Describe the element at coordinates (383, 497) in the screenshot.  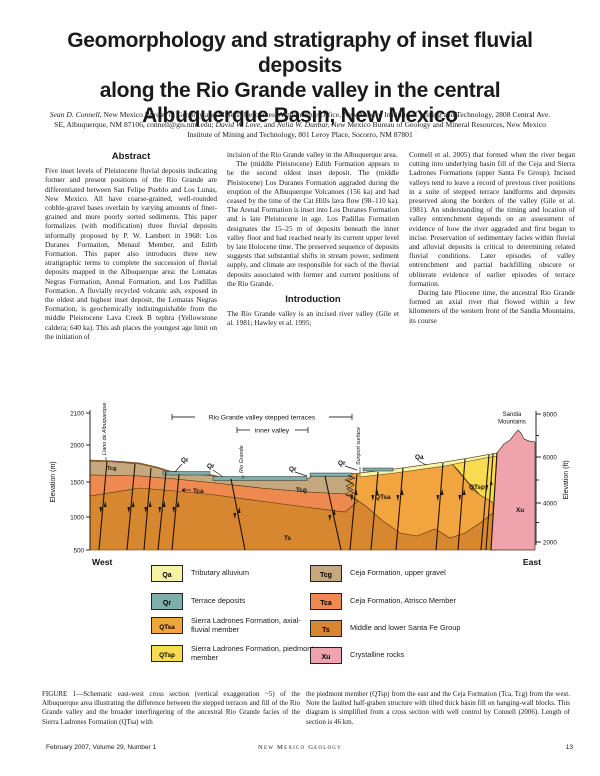
I see `unit-label-qtsa: QTsa` at that location.